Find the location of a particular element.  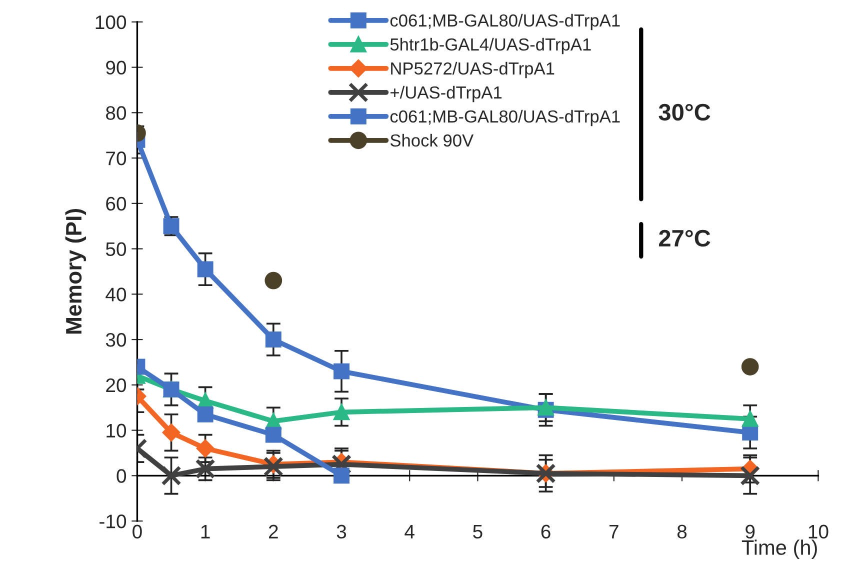

x-tick-label: 3 is located at coordinates (341, 531).